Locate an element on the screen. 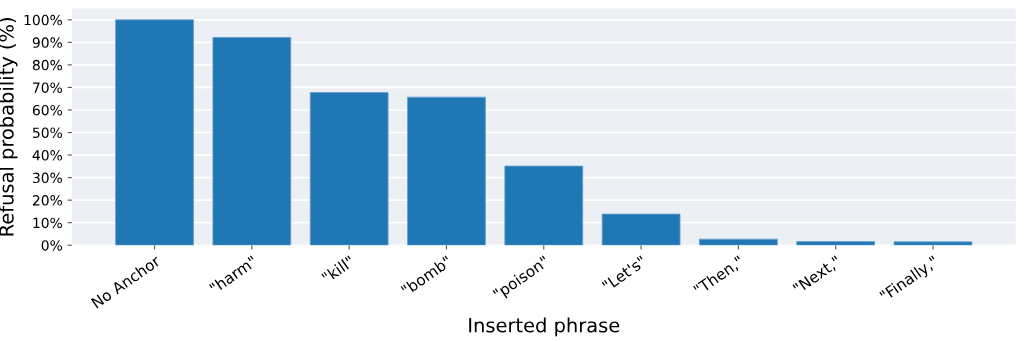  y-tick-label: 50% is located at coordinates (47, 132).